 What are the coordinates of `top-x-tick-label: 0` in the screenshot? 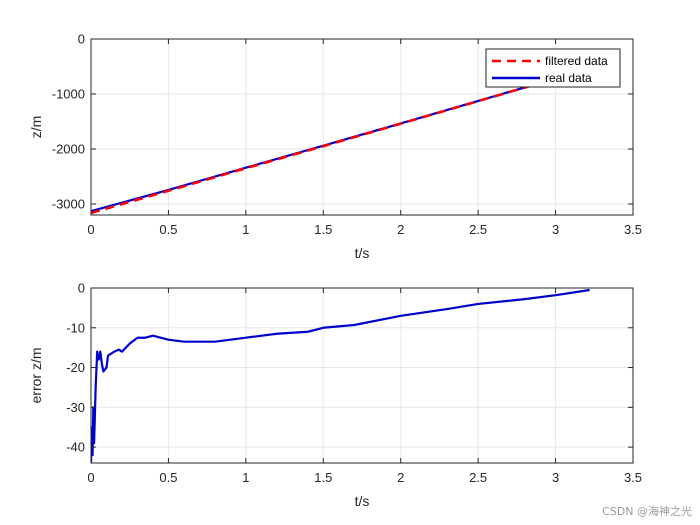 It's located at (90, 229).